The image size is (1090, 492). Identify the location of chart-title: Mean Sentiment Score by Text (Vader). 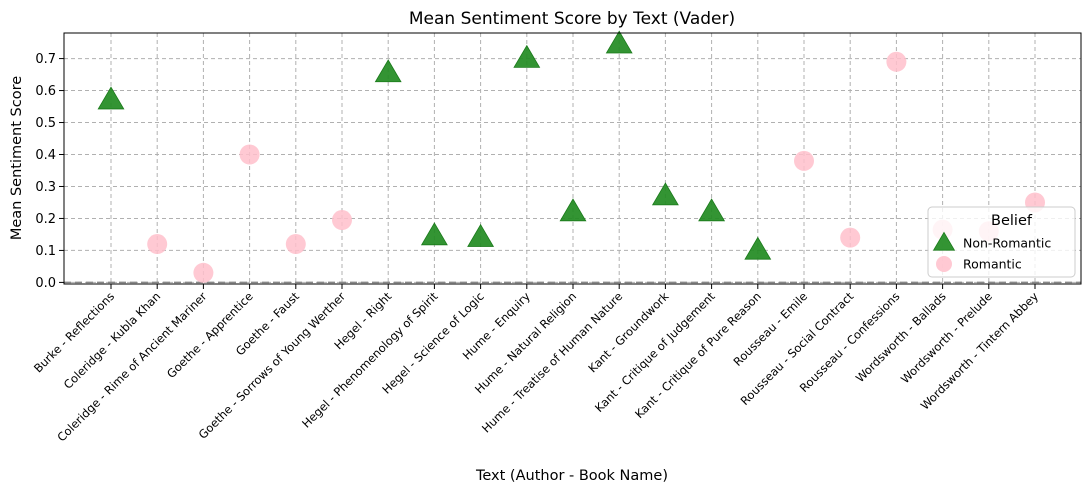
(572, 19).